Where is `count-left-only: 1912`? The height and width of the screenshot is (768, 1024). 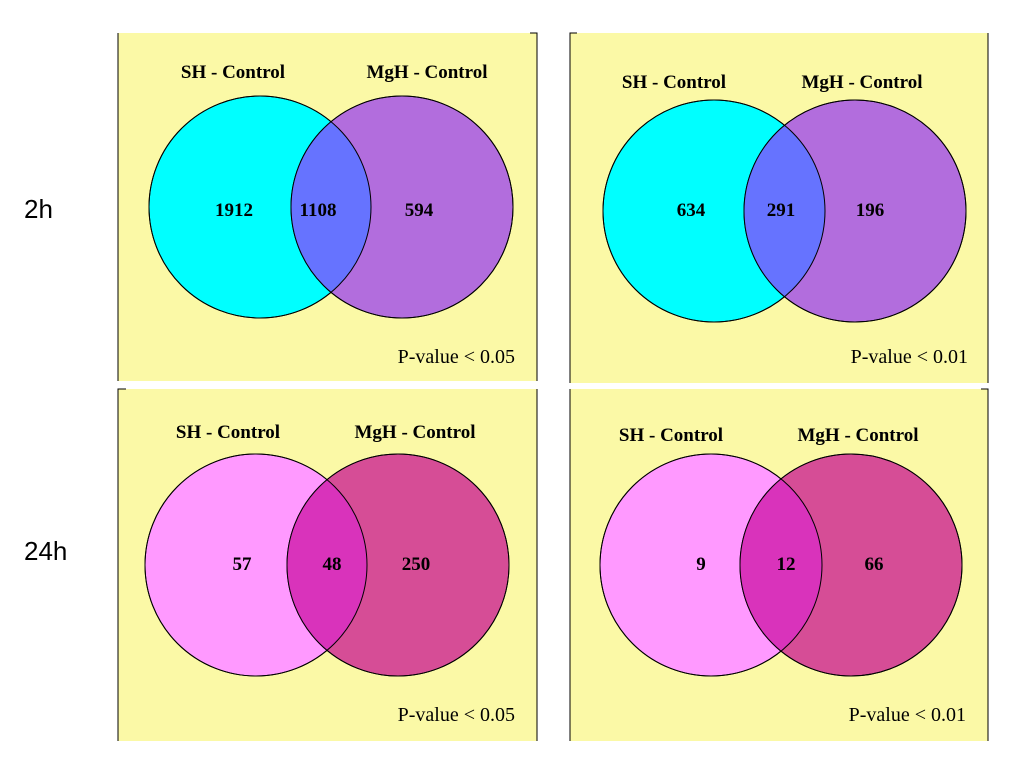 count-left-only: 1912 is located at coordinates (234, 210).